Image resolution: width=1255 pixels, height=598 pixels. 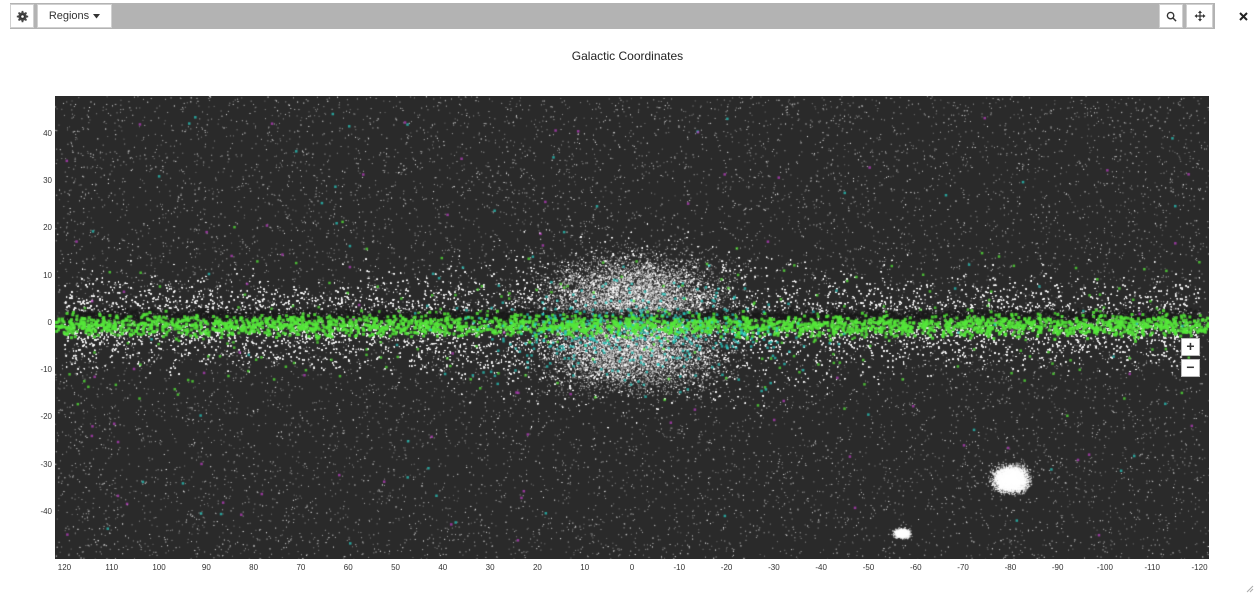 What do you see at coordinates (206, 567) in the screenshot?
I see `x-tick-label: 90` at bounding box center [206, 567].